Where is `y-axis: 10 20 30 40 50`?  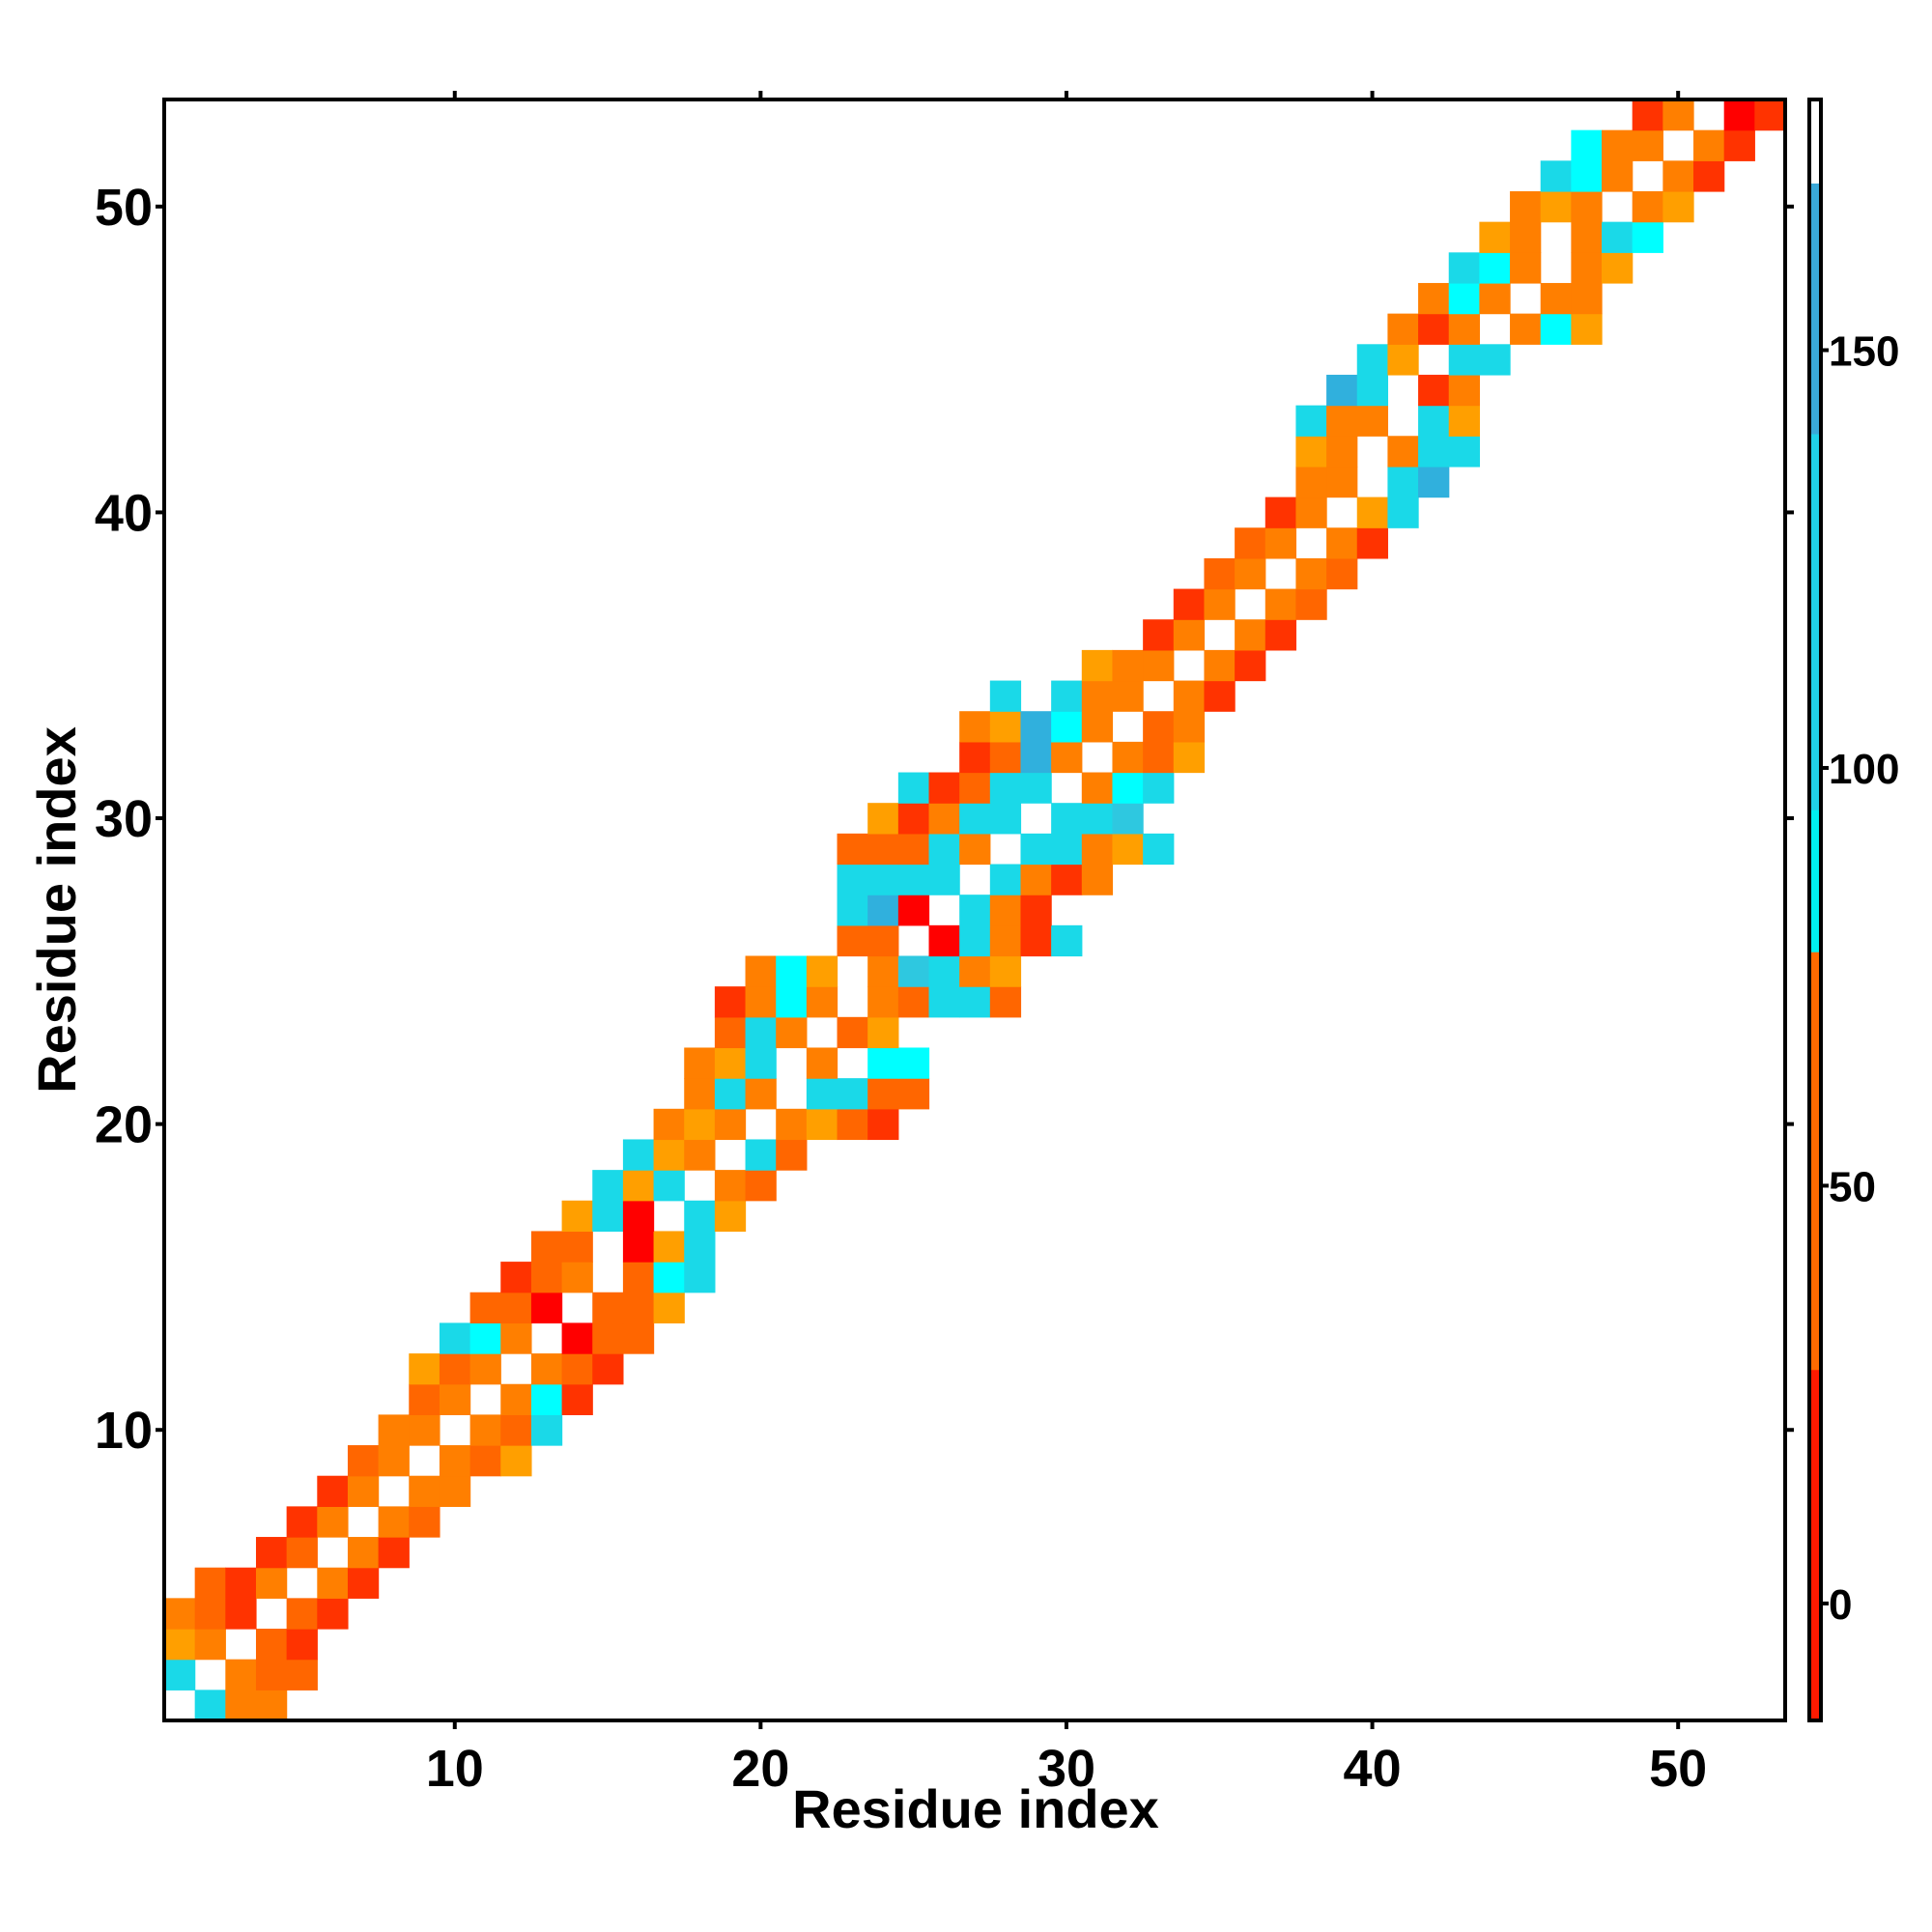 y-axis: 10 20 30 40 50 is located at coordinates (129, 819).